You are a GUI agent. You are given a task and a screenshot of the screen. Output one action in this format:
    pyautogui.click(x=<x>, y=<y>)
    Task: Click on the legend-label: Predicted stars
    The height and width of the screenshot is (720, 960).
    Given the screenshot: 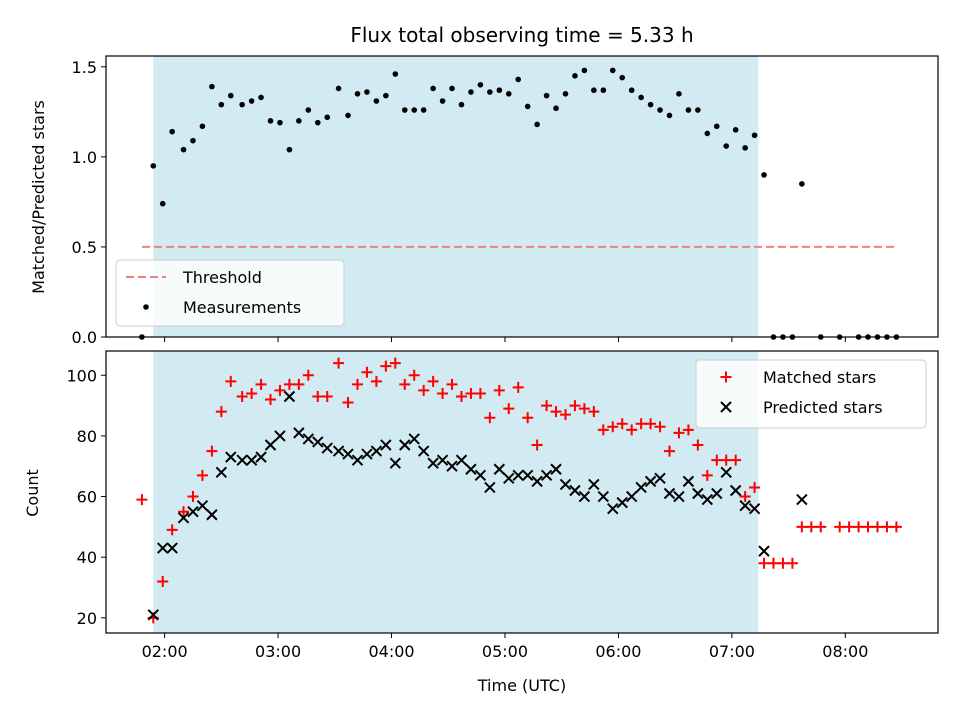 What is the action you would take?
    pyautogui.click(x=823, y=407)
    